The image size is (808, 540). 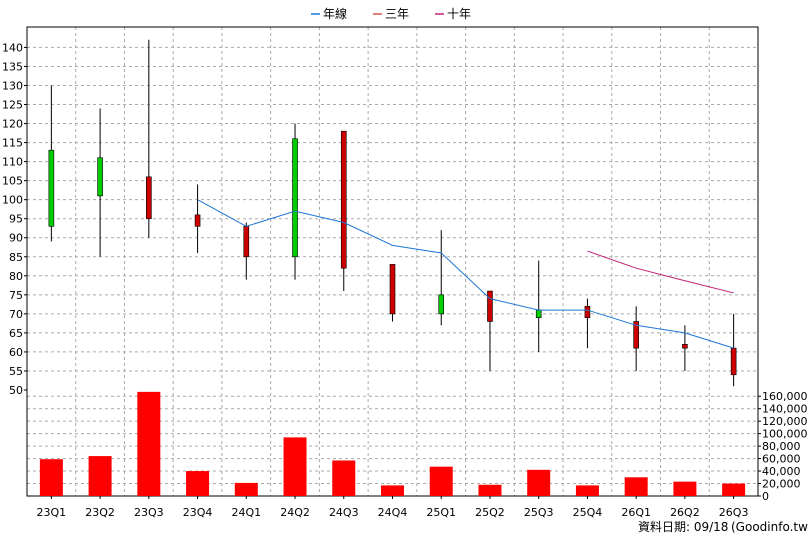 I want to click on x-tick-label: 25Q2, so click(x=490, y=512).